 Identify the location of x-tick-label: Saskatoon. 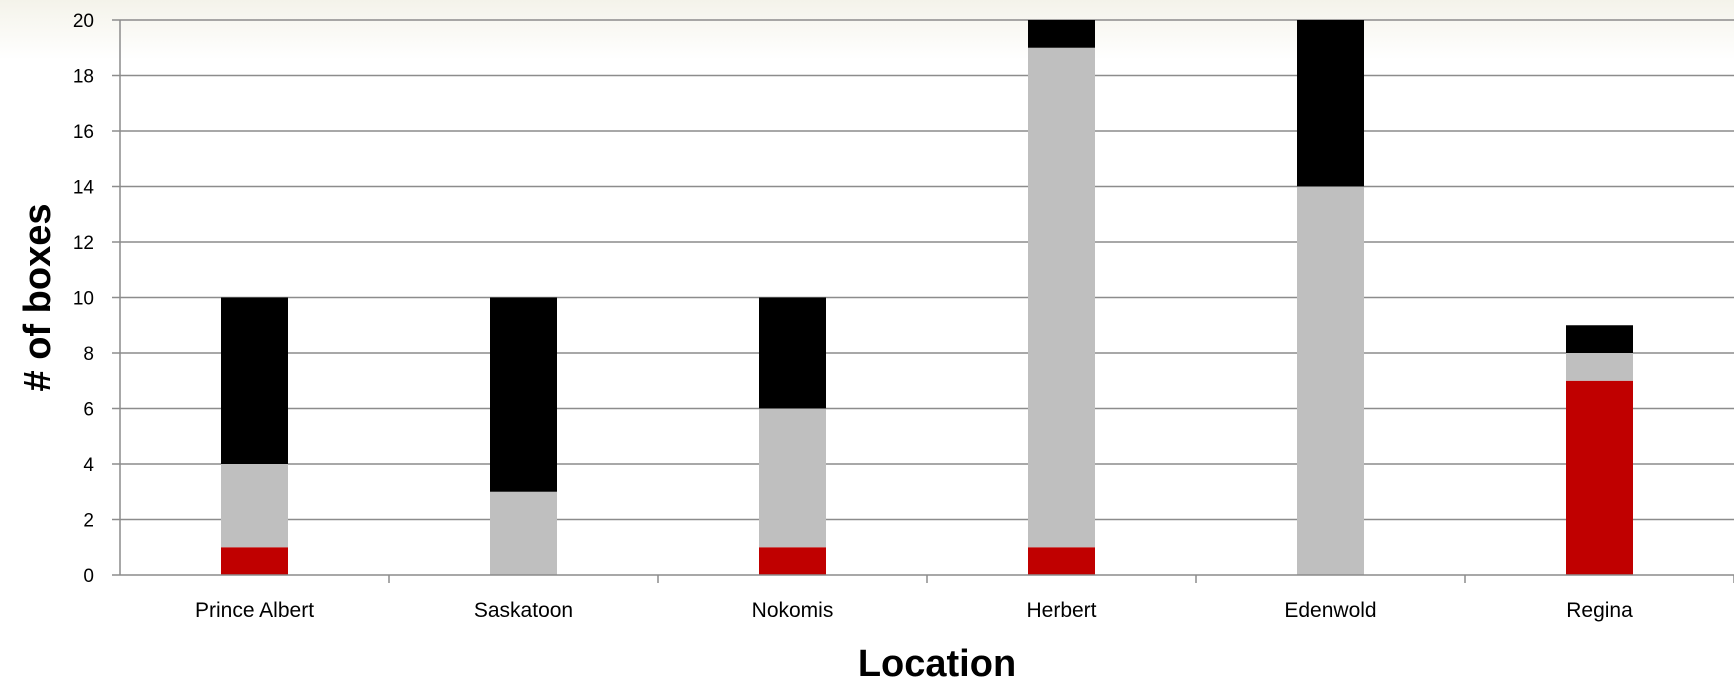
(523, 610).